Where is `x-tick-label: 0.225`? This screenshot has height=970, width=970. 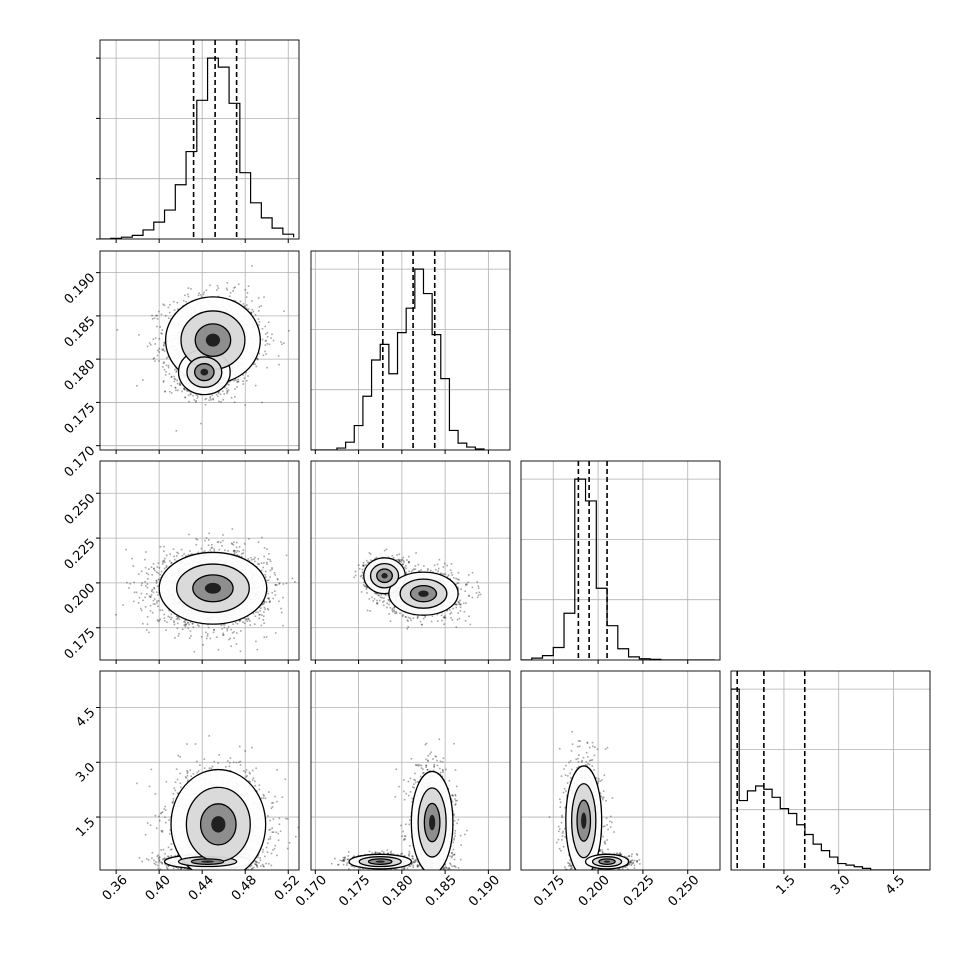
x-tick-label: 0.225 is located at coordinates (639, 891).